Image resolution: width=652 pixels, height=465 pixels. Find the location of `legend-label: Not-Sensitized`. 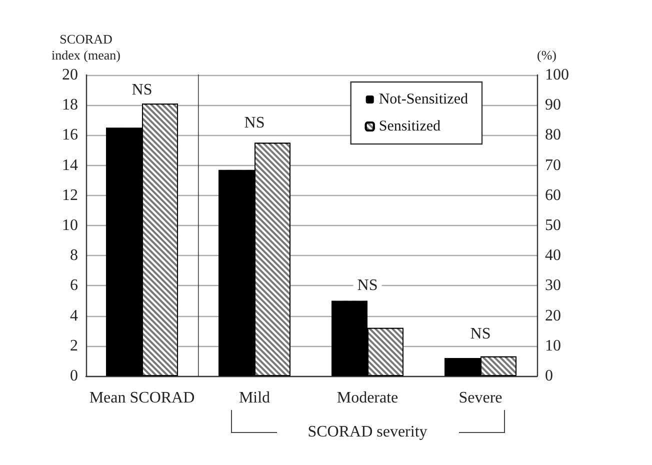

legend-label: Not-Sensitized is located at coordinates (423, 100).